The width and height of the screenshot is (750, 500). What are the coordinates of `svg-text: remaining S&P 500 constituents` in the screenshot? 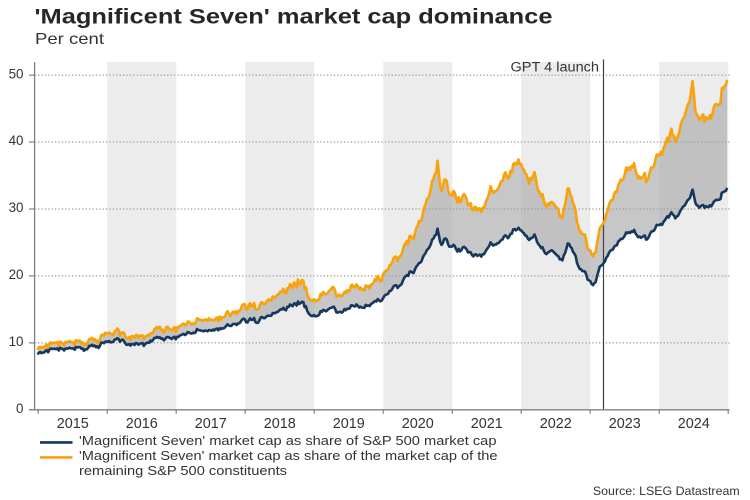 It's located at (183, 470).